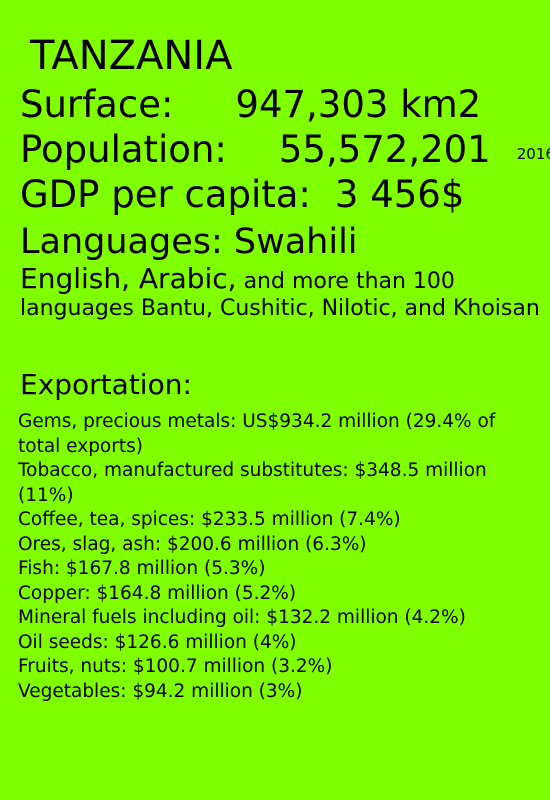 The height and width of the screenshot is (800, 550). I want to click on languages-row: Languages: Swahili, so click(189, 242).